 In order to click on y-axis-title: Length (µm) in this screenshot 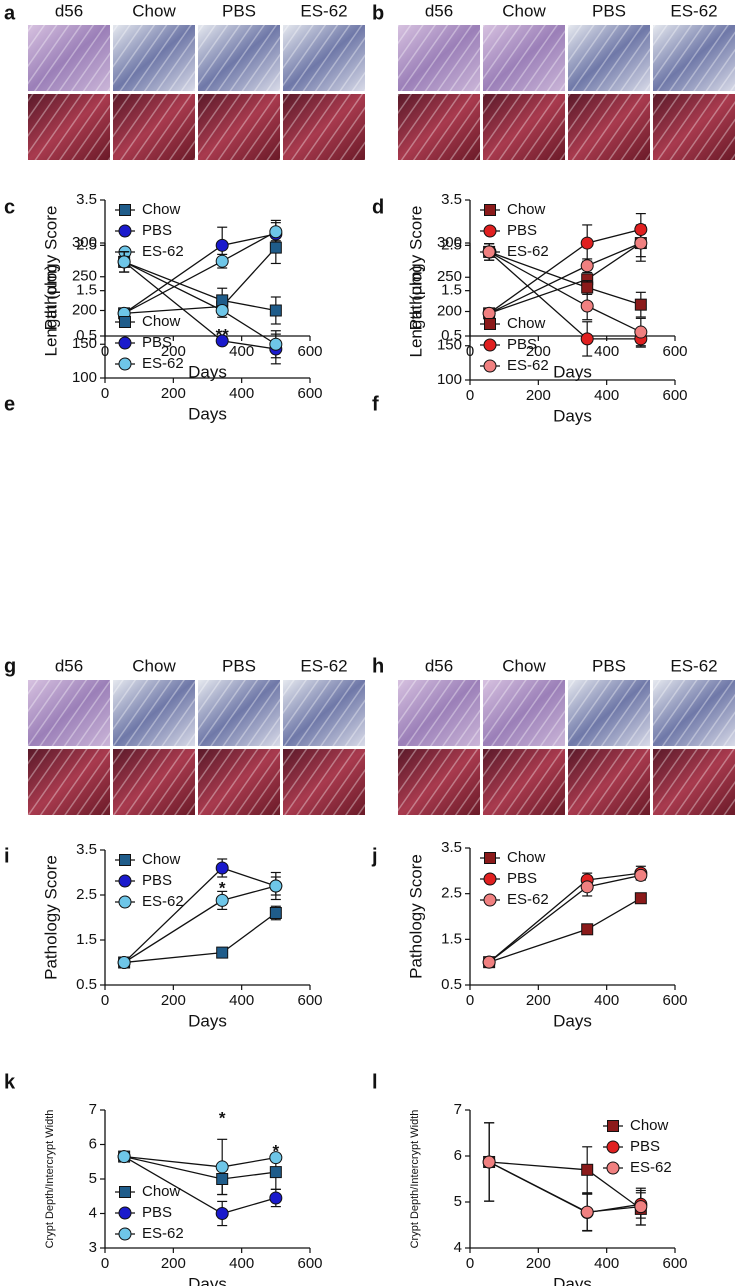, I will do `click(415, 312)`.